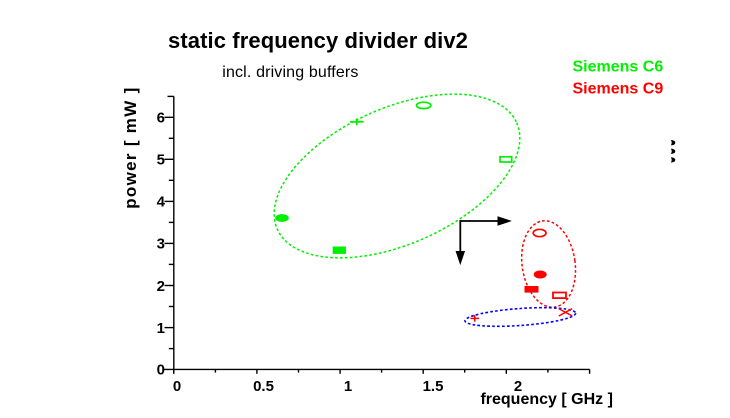  I want to click on svg-text: 3, so click(161, 244).